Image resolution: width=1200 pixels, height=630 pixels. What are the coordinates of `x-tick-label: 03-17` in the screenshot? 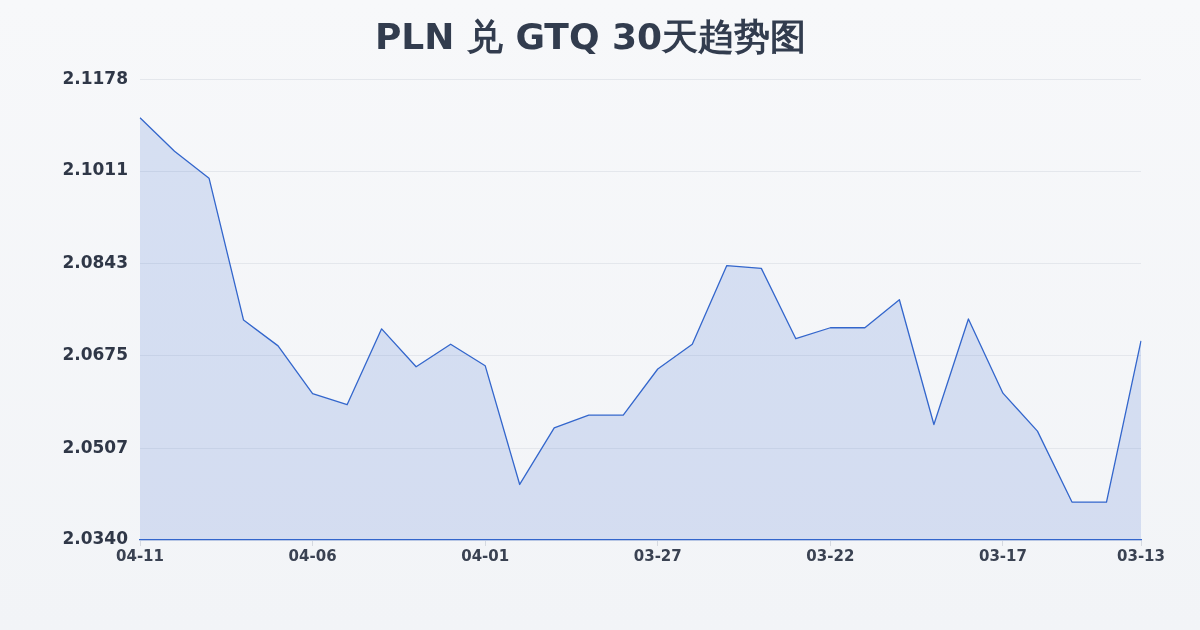 It's located at (1002, 555).